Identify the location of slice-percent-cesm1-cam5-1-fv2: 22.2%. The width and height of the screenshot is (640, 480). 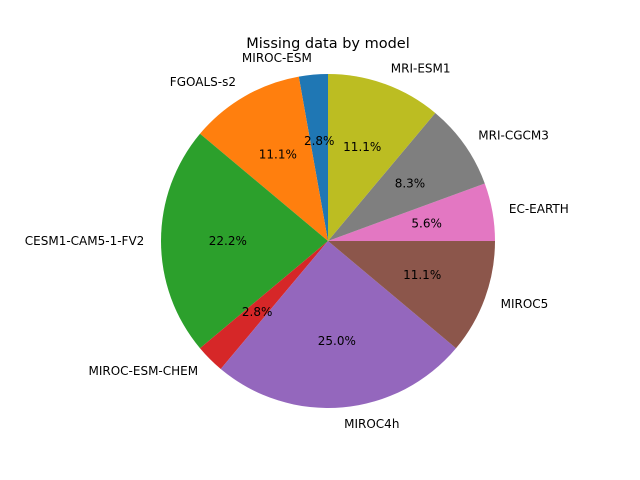
(228, 241).